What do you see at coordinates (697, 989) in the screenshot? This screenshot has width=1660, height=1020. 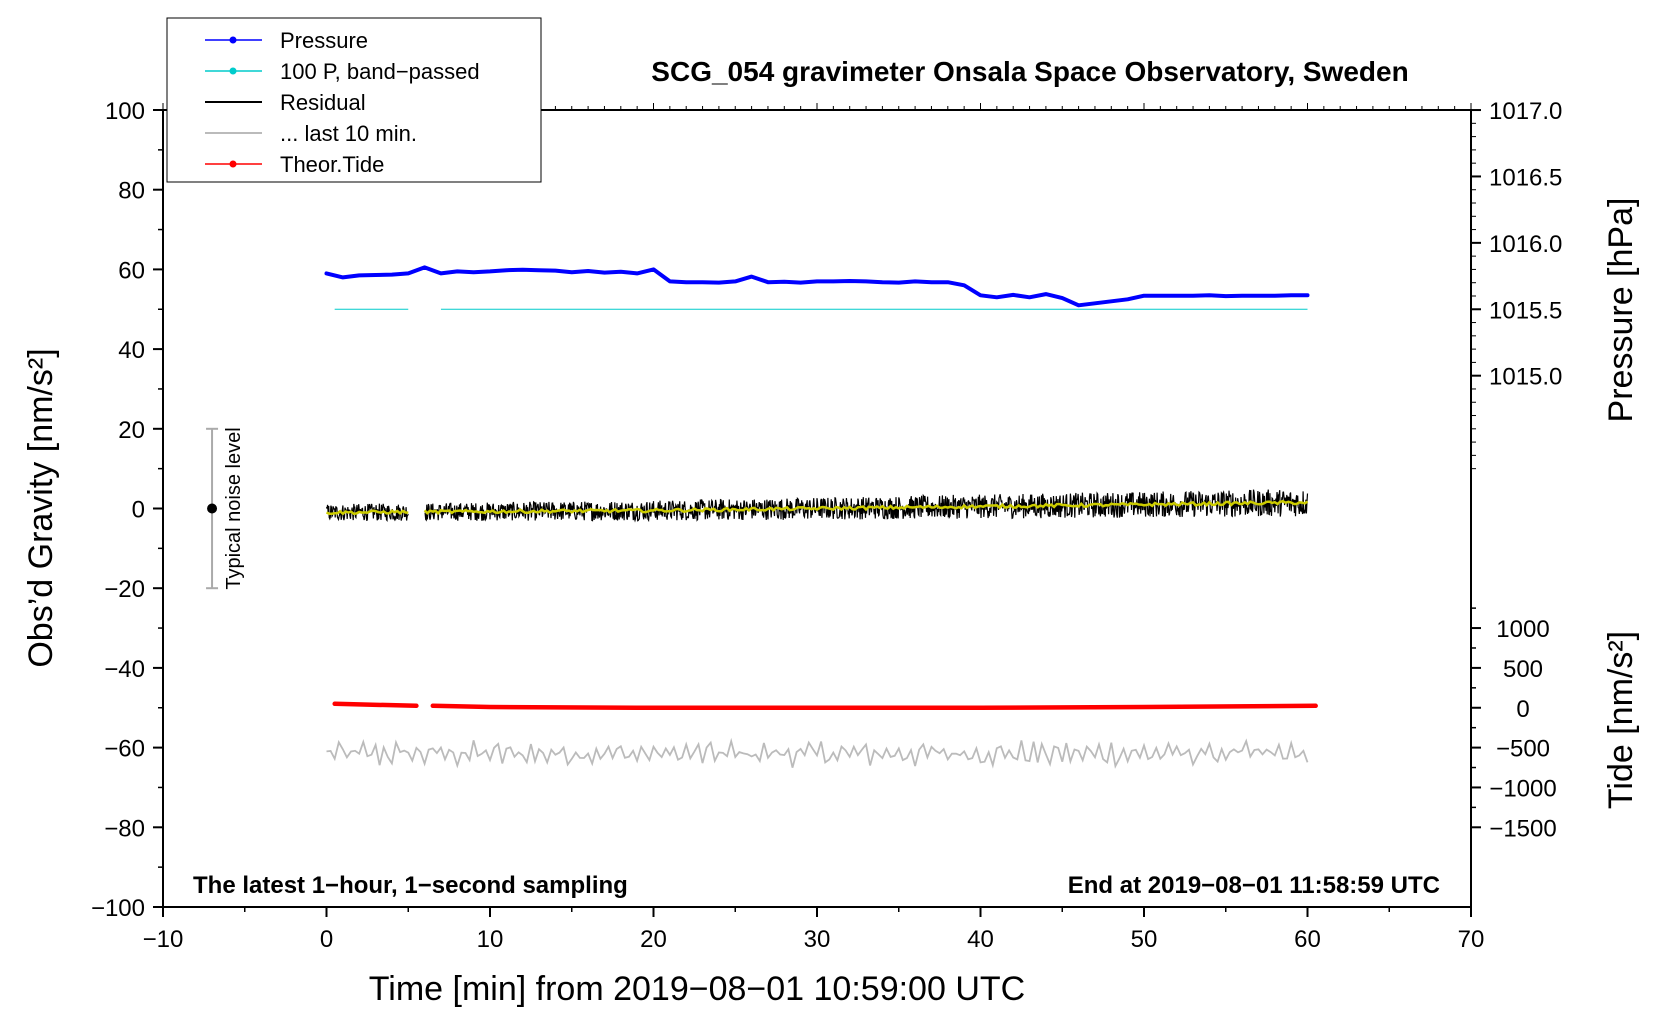 I see `x-axis-title: Time [min] from 2019−08−01 10:59:00 UTC` at bounding box center [697, 989].